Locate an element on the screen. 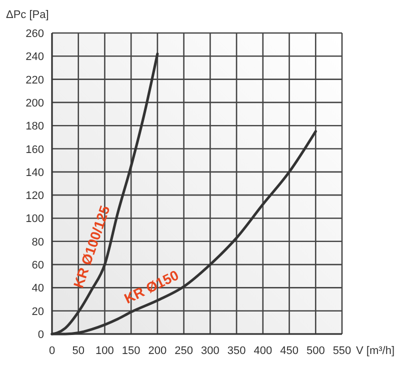  x-tick-label: 200 is located at coordinates (157, 351).